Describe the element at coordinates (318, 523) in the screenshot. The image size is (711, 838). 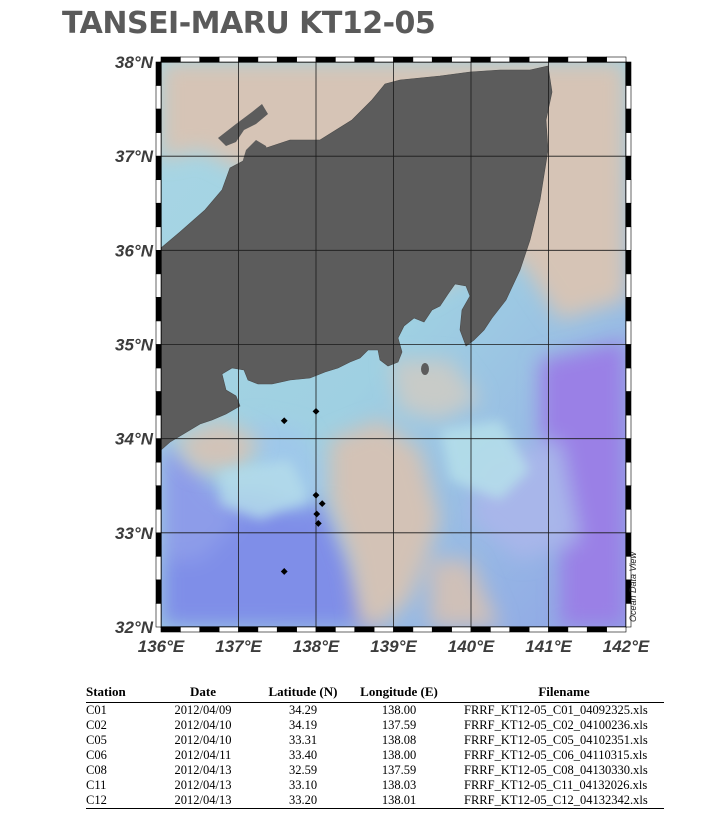
I see `station-marker-c11` at that location.